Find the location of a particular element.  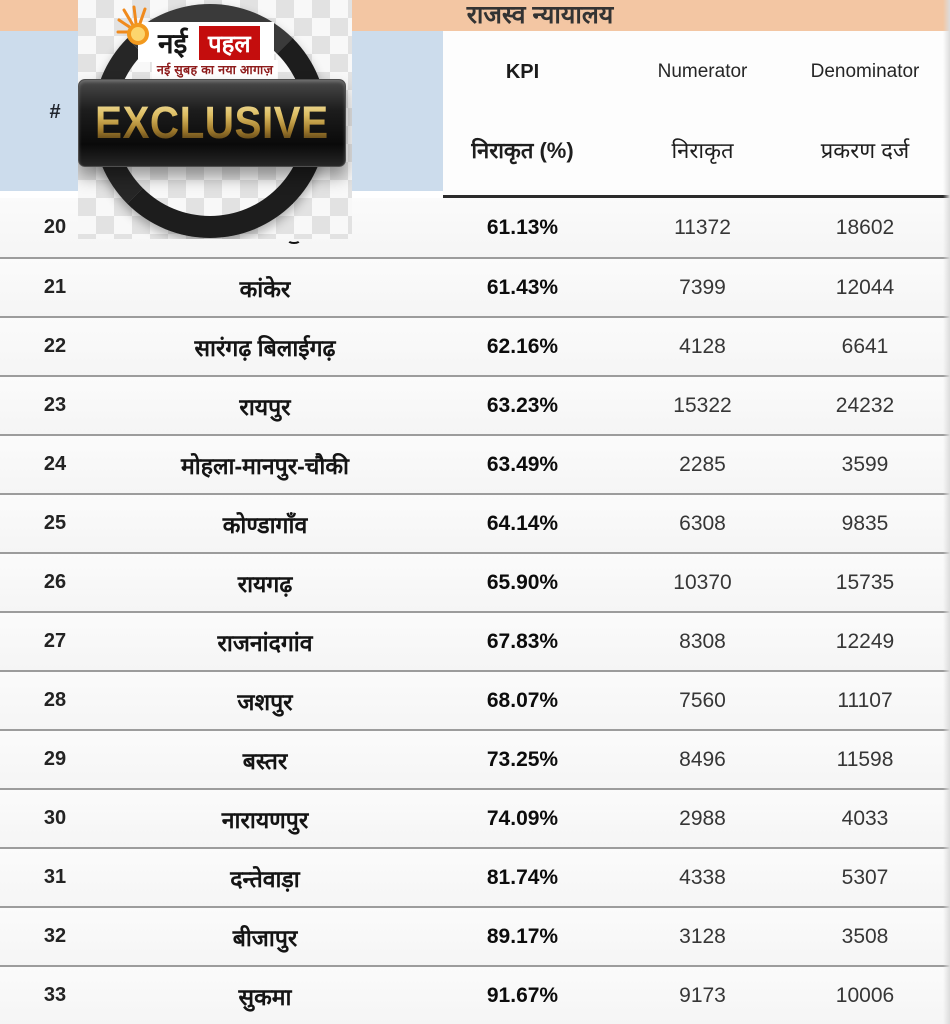

table-row: 27 राजनांदगांव 67.83% 8308 12249 is located at coordinates (475, 640).